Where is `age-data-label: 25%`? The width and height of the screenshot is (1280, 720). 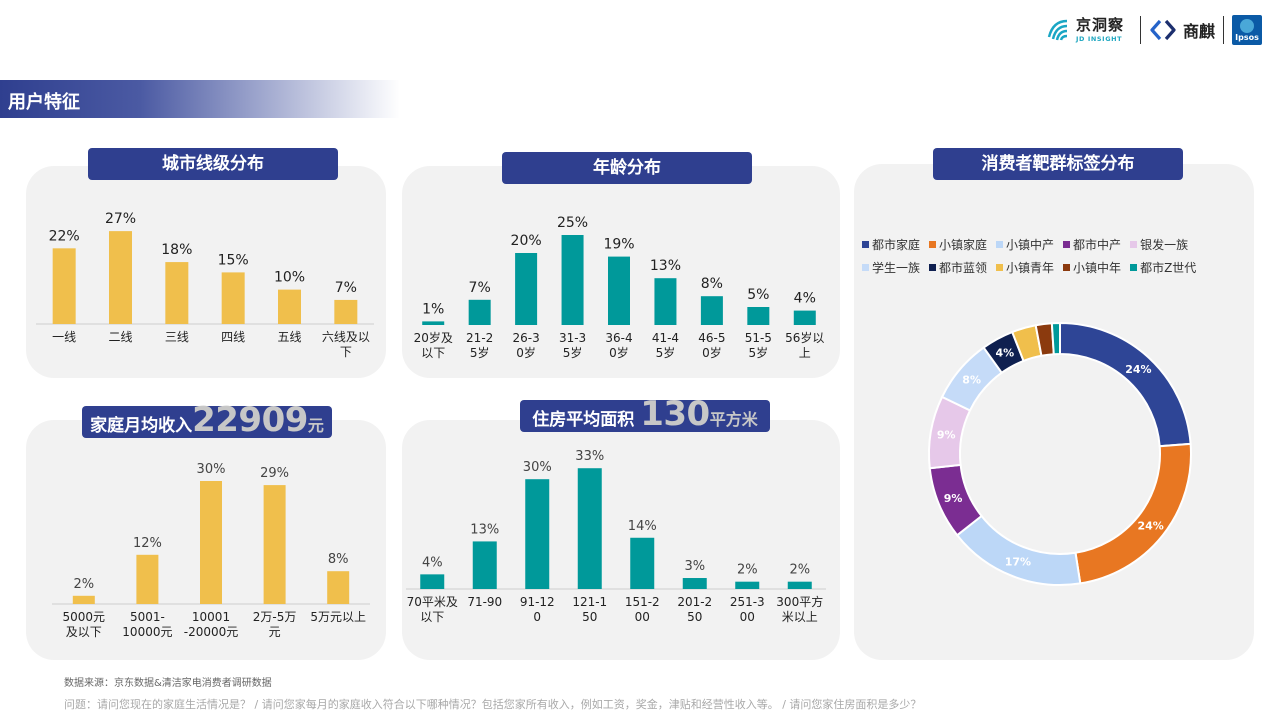
age-data-label: 25% is located at coordinates (572, 223).